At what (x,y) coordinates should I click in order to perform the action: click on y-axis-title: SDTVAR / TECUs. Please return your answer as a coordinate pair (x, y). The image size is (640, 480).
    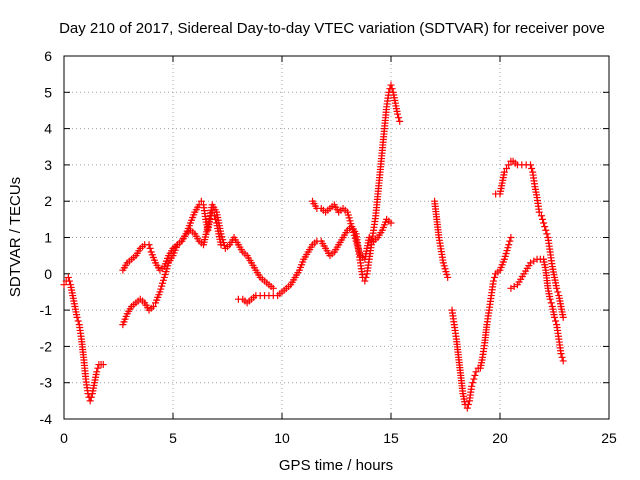
    Looking at the image, I should click on (15, 237).